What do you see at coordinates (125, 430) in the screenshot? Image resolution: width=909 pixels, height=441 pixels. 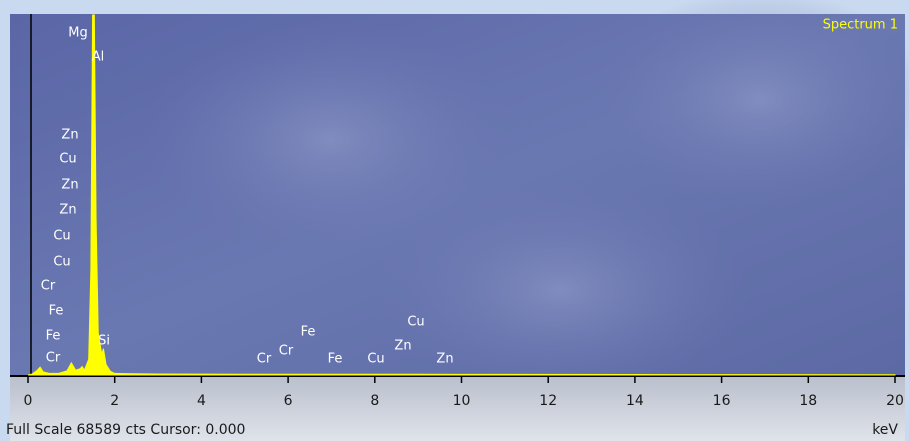 I see `status-text: Full Scale 68589 cts Cursor: 0.000` at bounding box center [125, 430].